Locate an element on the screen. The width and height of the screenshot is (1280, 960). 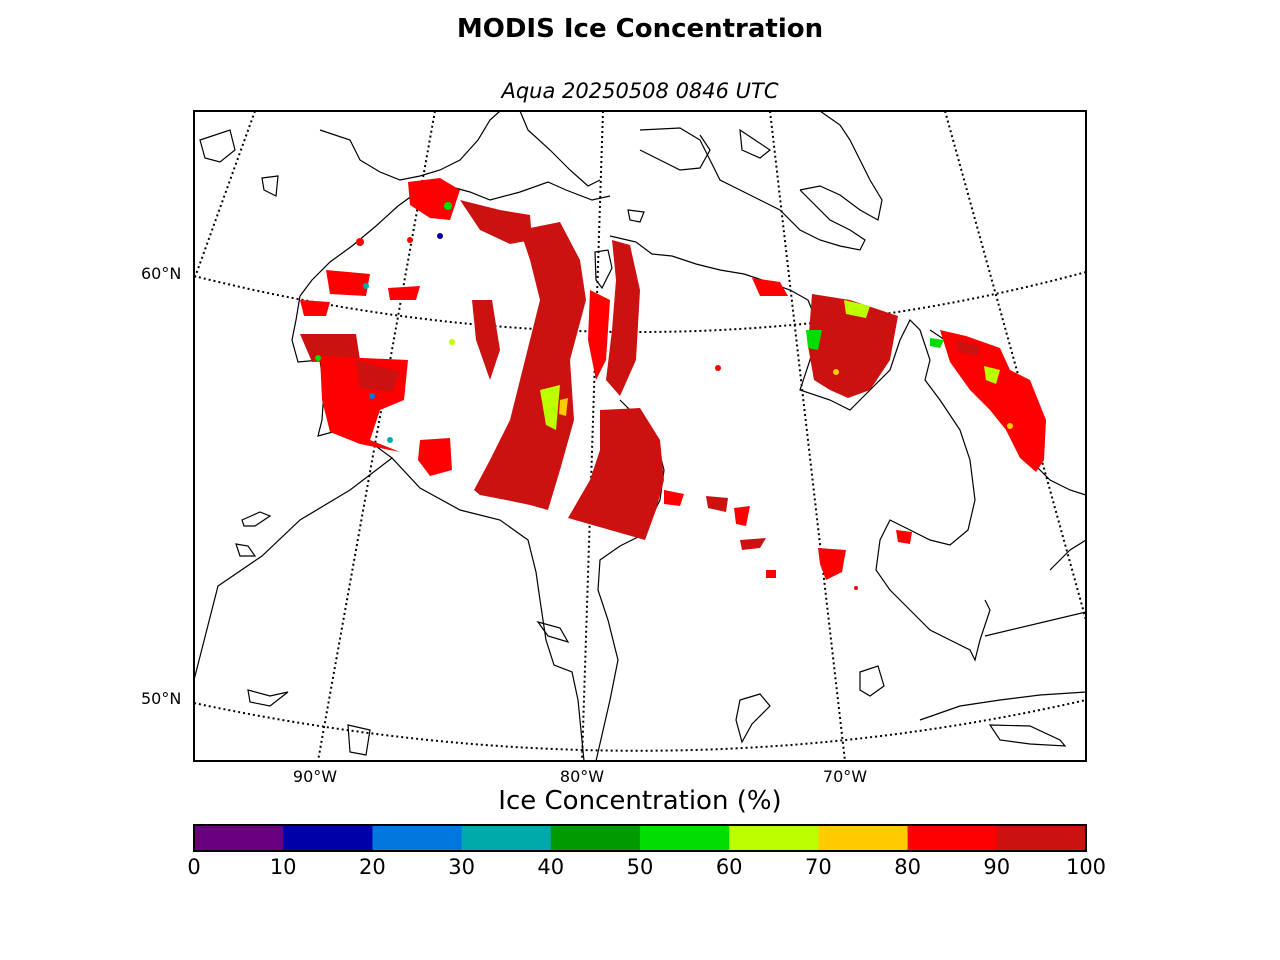
colorbar-tick-label: 20 is located at coordinates (372, 867).